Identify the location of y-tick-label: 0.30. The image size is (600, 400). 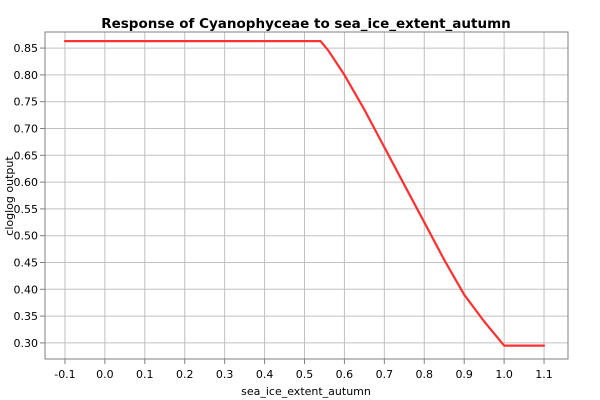
(26, 343).